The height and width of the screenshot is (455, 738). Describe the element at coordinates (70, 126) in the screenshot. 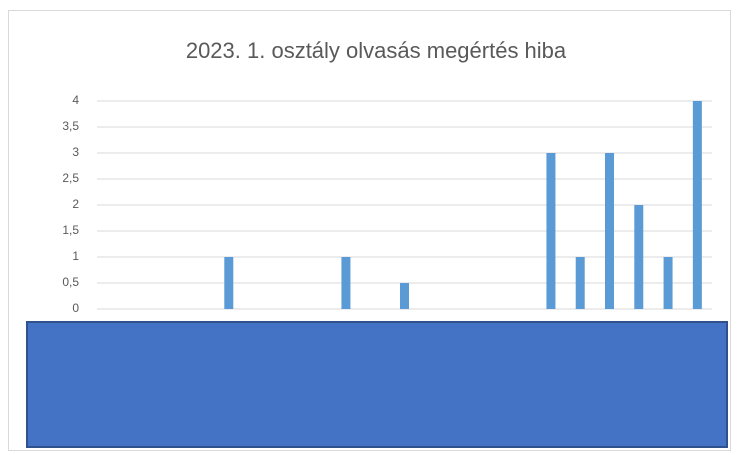

I see `y-tick-label: 3,5` at that location.